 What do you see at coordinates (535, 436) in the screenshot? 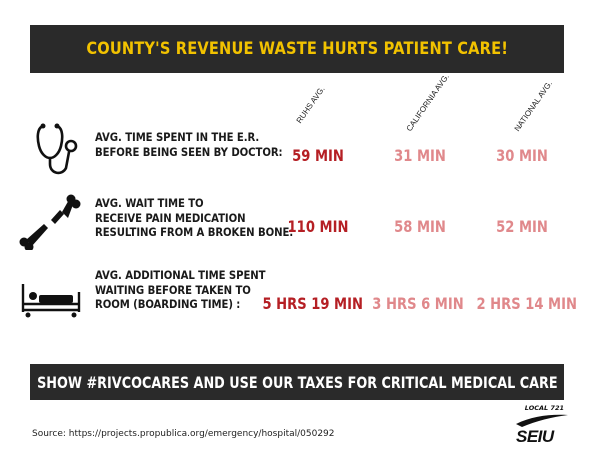
I see `logo-name-text: SEIU` at bounding box center [535, 436].